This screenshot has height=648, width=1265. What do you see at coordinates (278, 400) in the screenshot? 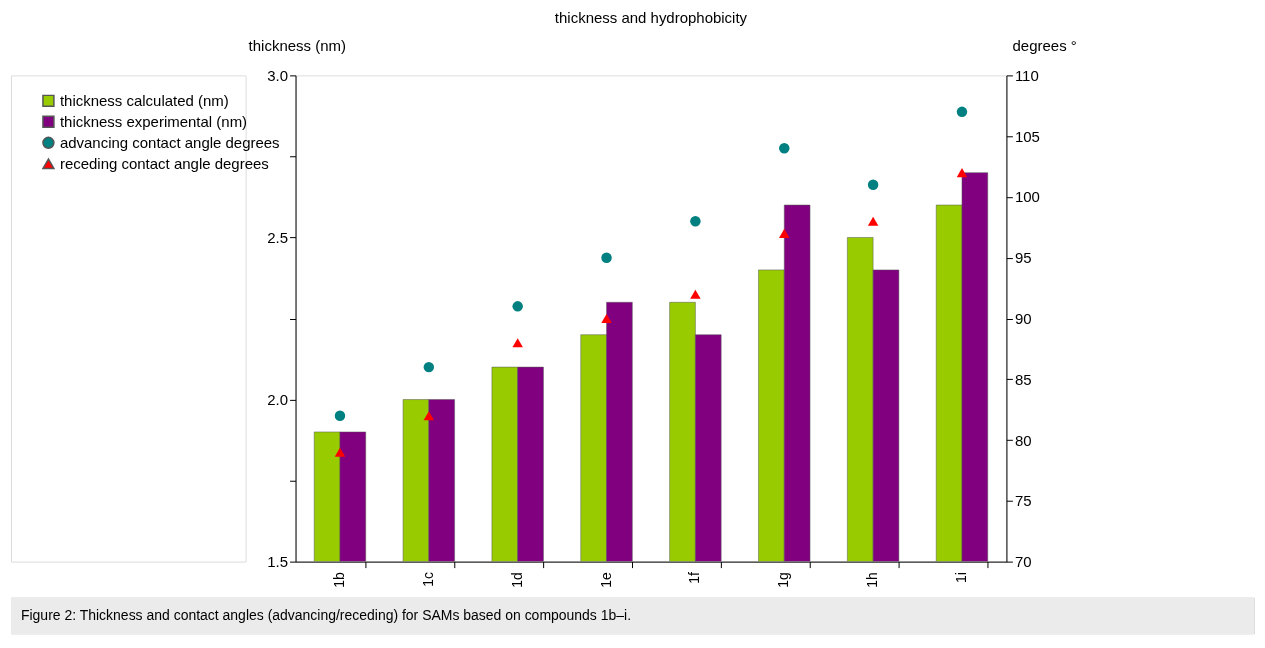
I see `y-tick-label: 2.0` at bounding box center [278, 400].